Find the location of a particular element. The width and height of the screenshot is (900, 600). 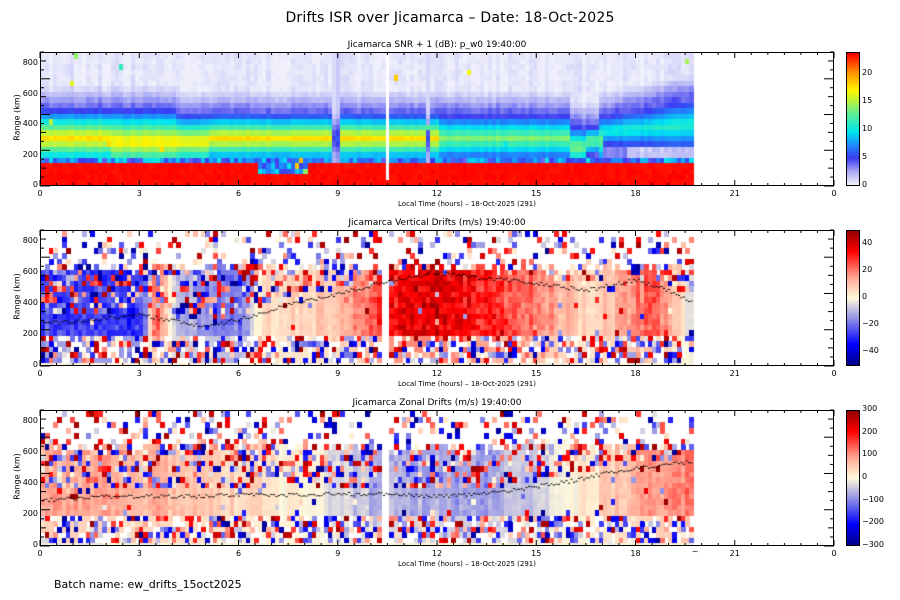

zonal-x-tick-label: 9 is located at coordinates (338, 553).